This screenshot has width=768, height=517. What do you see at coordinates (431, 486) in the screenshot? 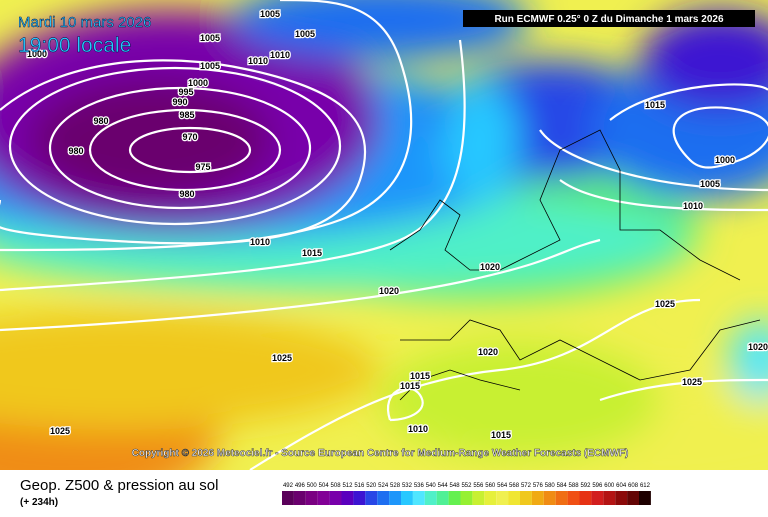
I see `scale-label: 540` at bounding box center [431, 486].